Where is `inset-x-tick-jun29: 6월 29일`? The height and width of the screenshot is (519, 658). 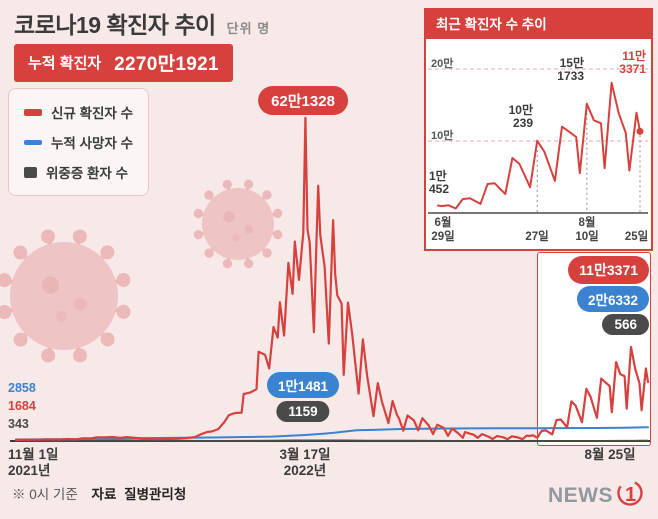 inset-x-tick-jun29: 6월 29일 is located at coordinates (443, 229).